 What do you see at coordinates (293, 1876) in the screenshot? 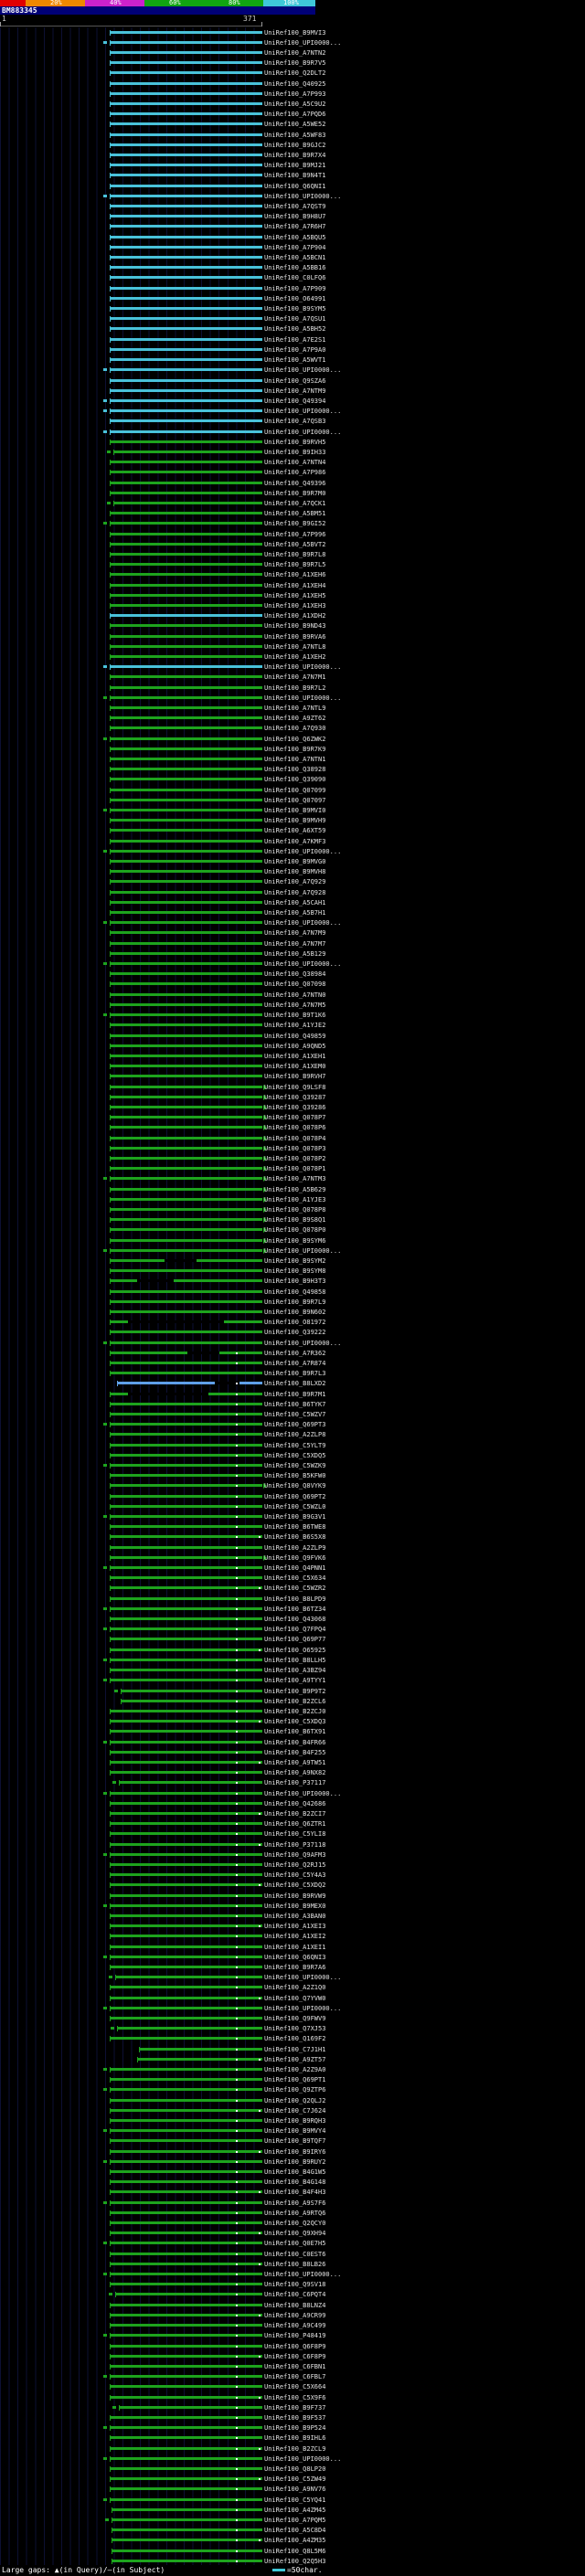
I see `hit-row: UniRef100_C5Y4A3` at bounding box center [293, 1876].